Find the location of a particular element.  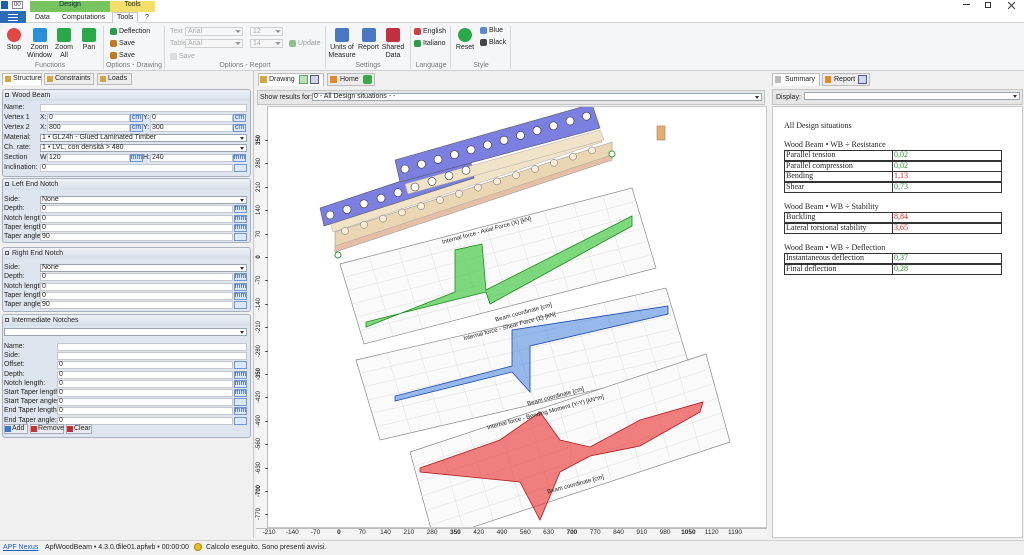

summary-row-name: Shear is located at coordinates (795, 186).